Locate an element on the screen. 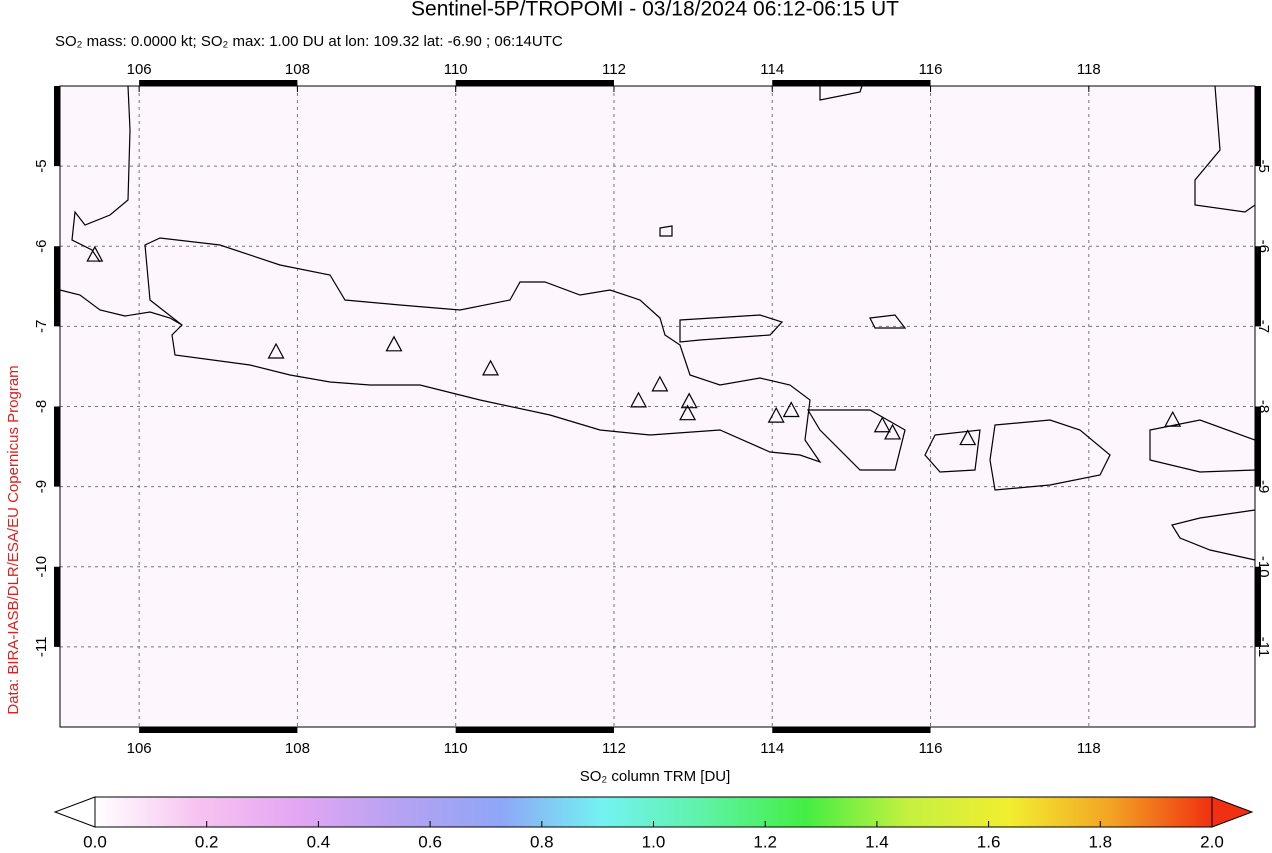 The height and width of the screenshot is (853, 1272). colorbar-tick-label: 1.0 is located at coordinates (654, 841).